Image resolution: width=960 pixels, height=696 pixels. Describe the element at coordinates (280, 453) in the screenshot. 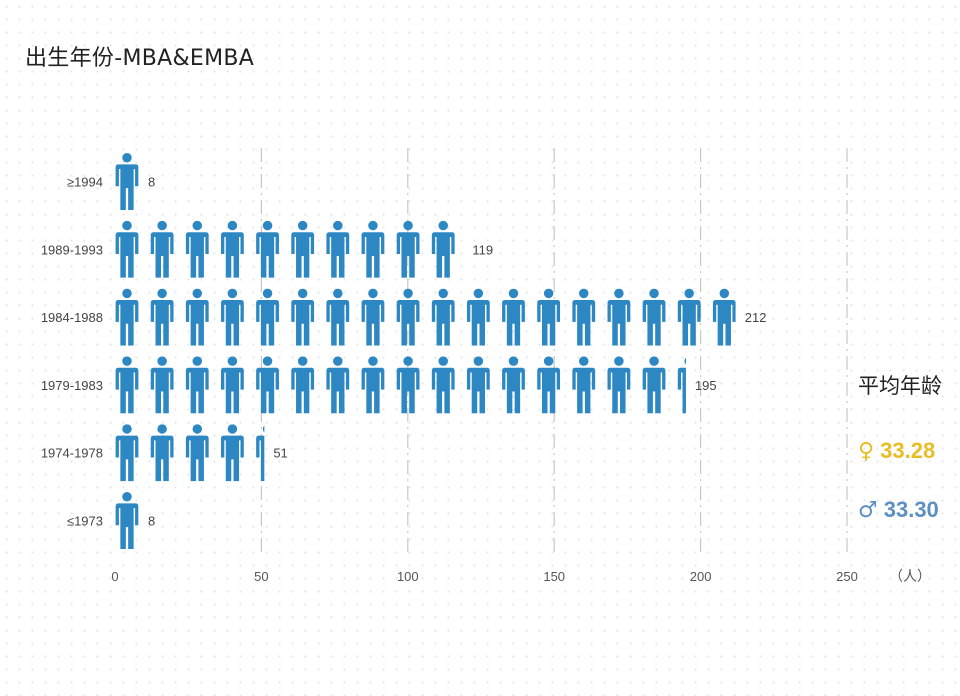

I see `data-label: 51` at that location.